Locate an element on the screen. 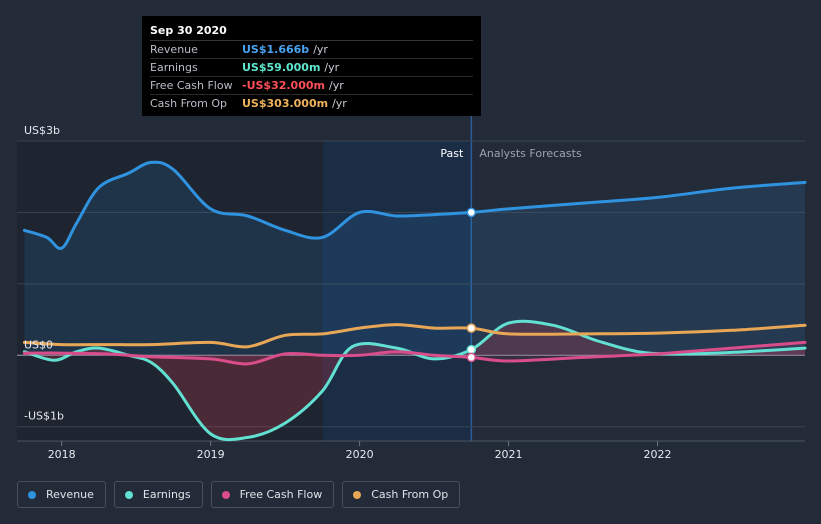 The image size is (821, 524). tooltip-value: US$303.000m is located at coordinates (285, 103).